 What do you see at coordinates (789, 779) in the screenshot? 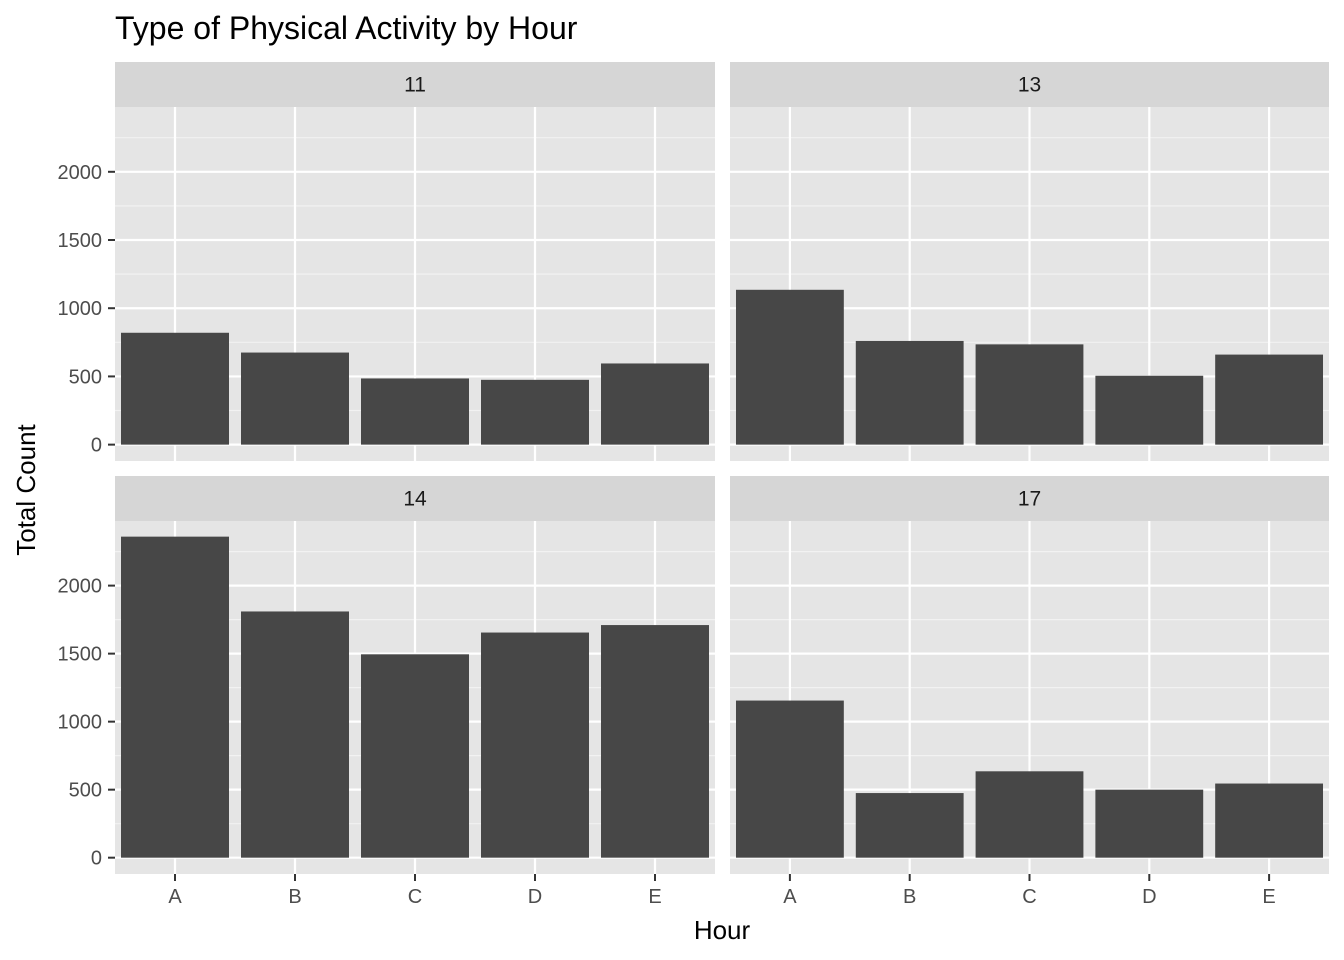
I see `bar-17-A` at bounding box center [789, 779].